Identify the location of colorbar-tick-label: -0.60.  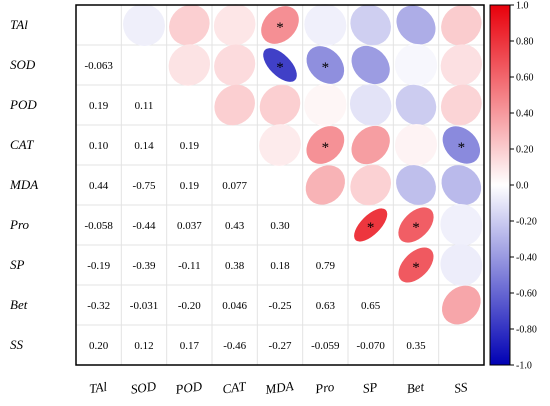
(526, 294).